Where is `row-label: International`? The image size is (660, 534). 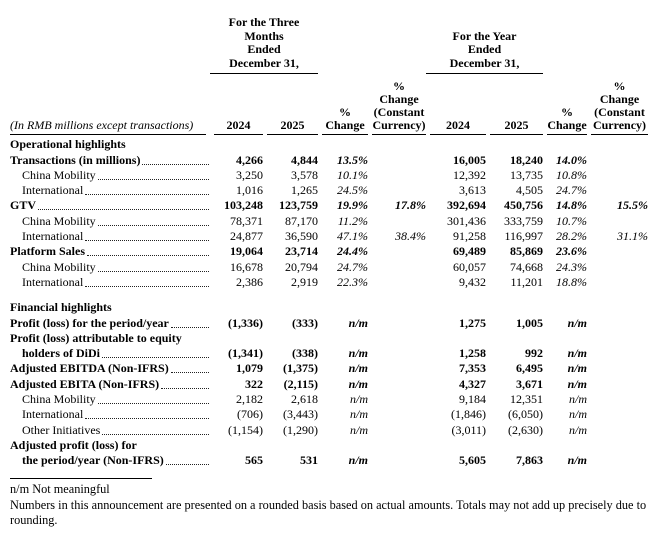
row-label: International is located at coordinates (110, 414).